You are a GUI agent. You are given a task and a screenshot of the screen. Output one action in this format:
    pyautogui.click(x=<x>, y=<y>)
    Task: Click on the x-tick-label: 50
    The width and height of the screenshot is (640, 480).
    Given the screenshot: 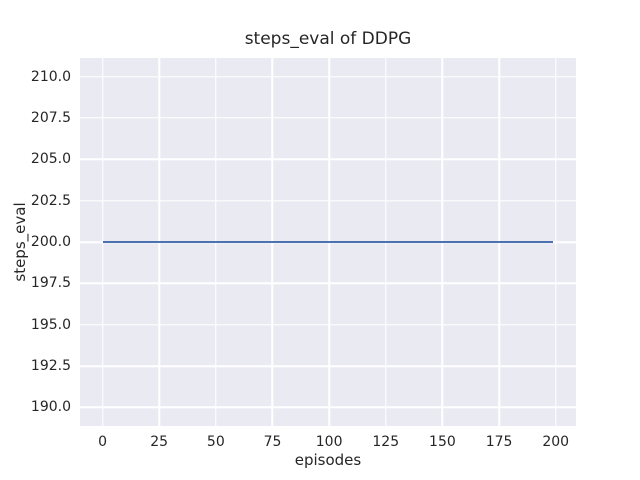 What is the action you would take?
    pyautogui.click(x=215, y=442)
    